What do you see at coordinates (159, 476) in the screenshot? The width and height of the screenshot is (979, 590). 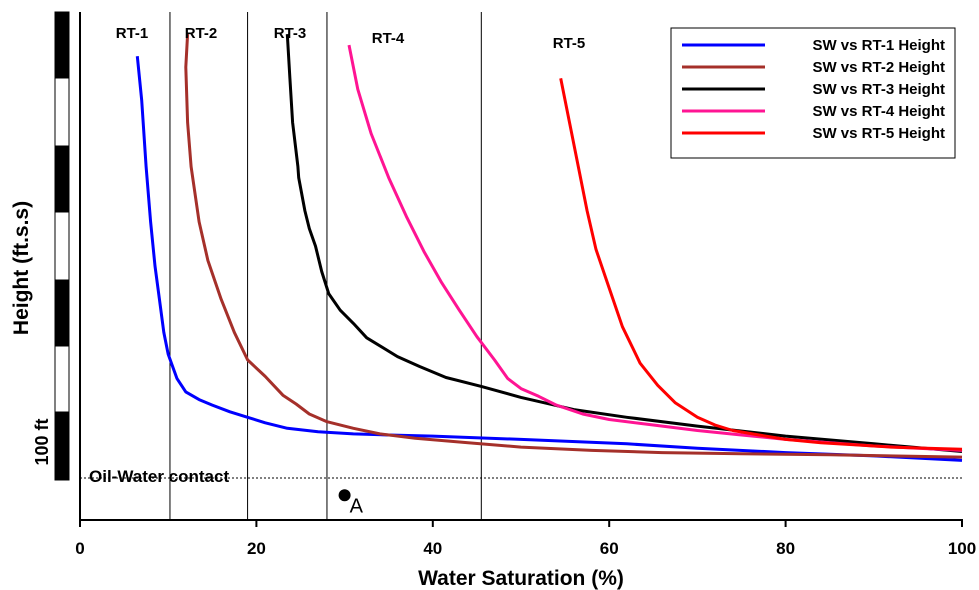 I see `oil-water-contact-label: Oil-Water contact` at bounding box center [159, 476].